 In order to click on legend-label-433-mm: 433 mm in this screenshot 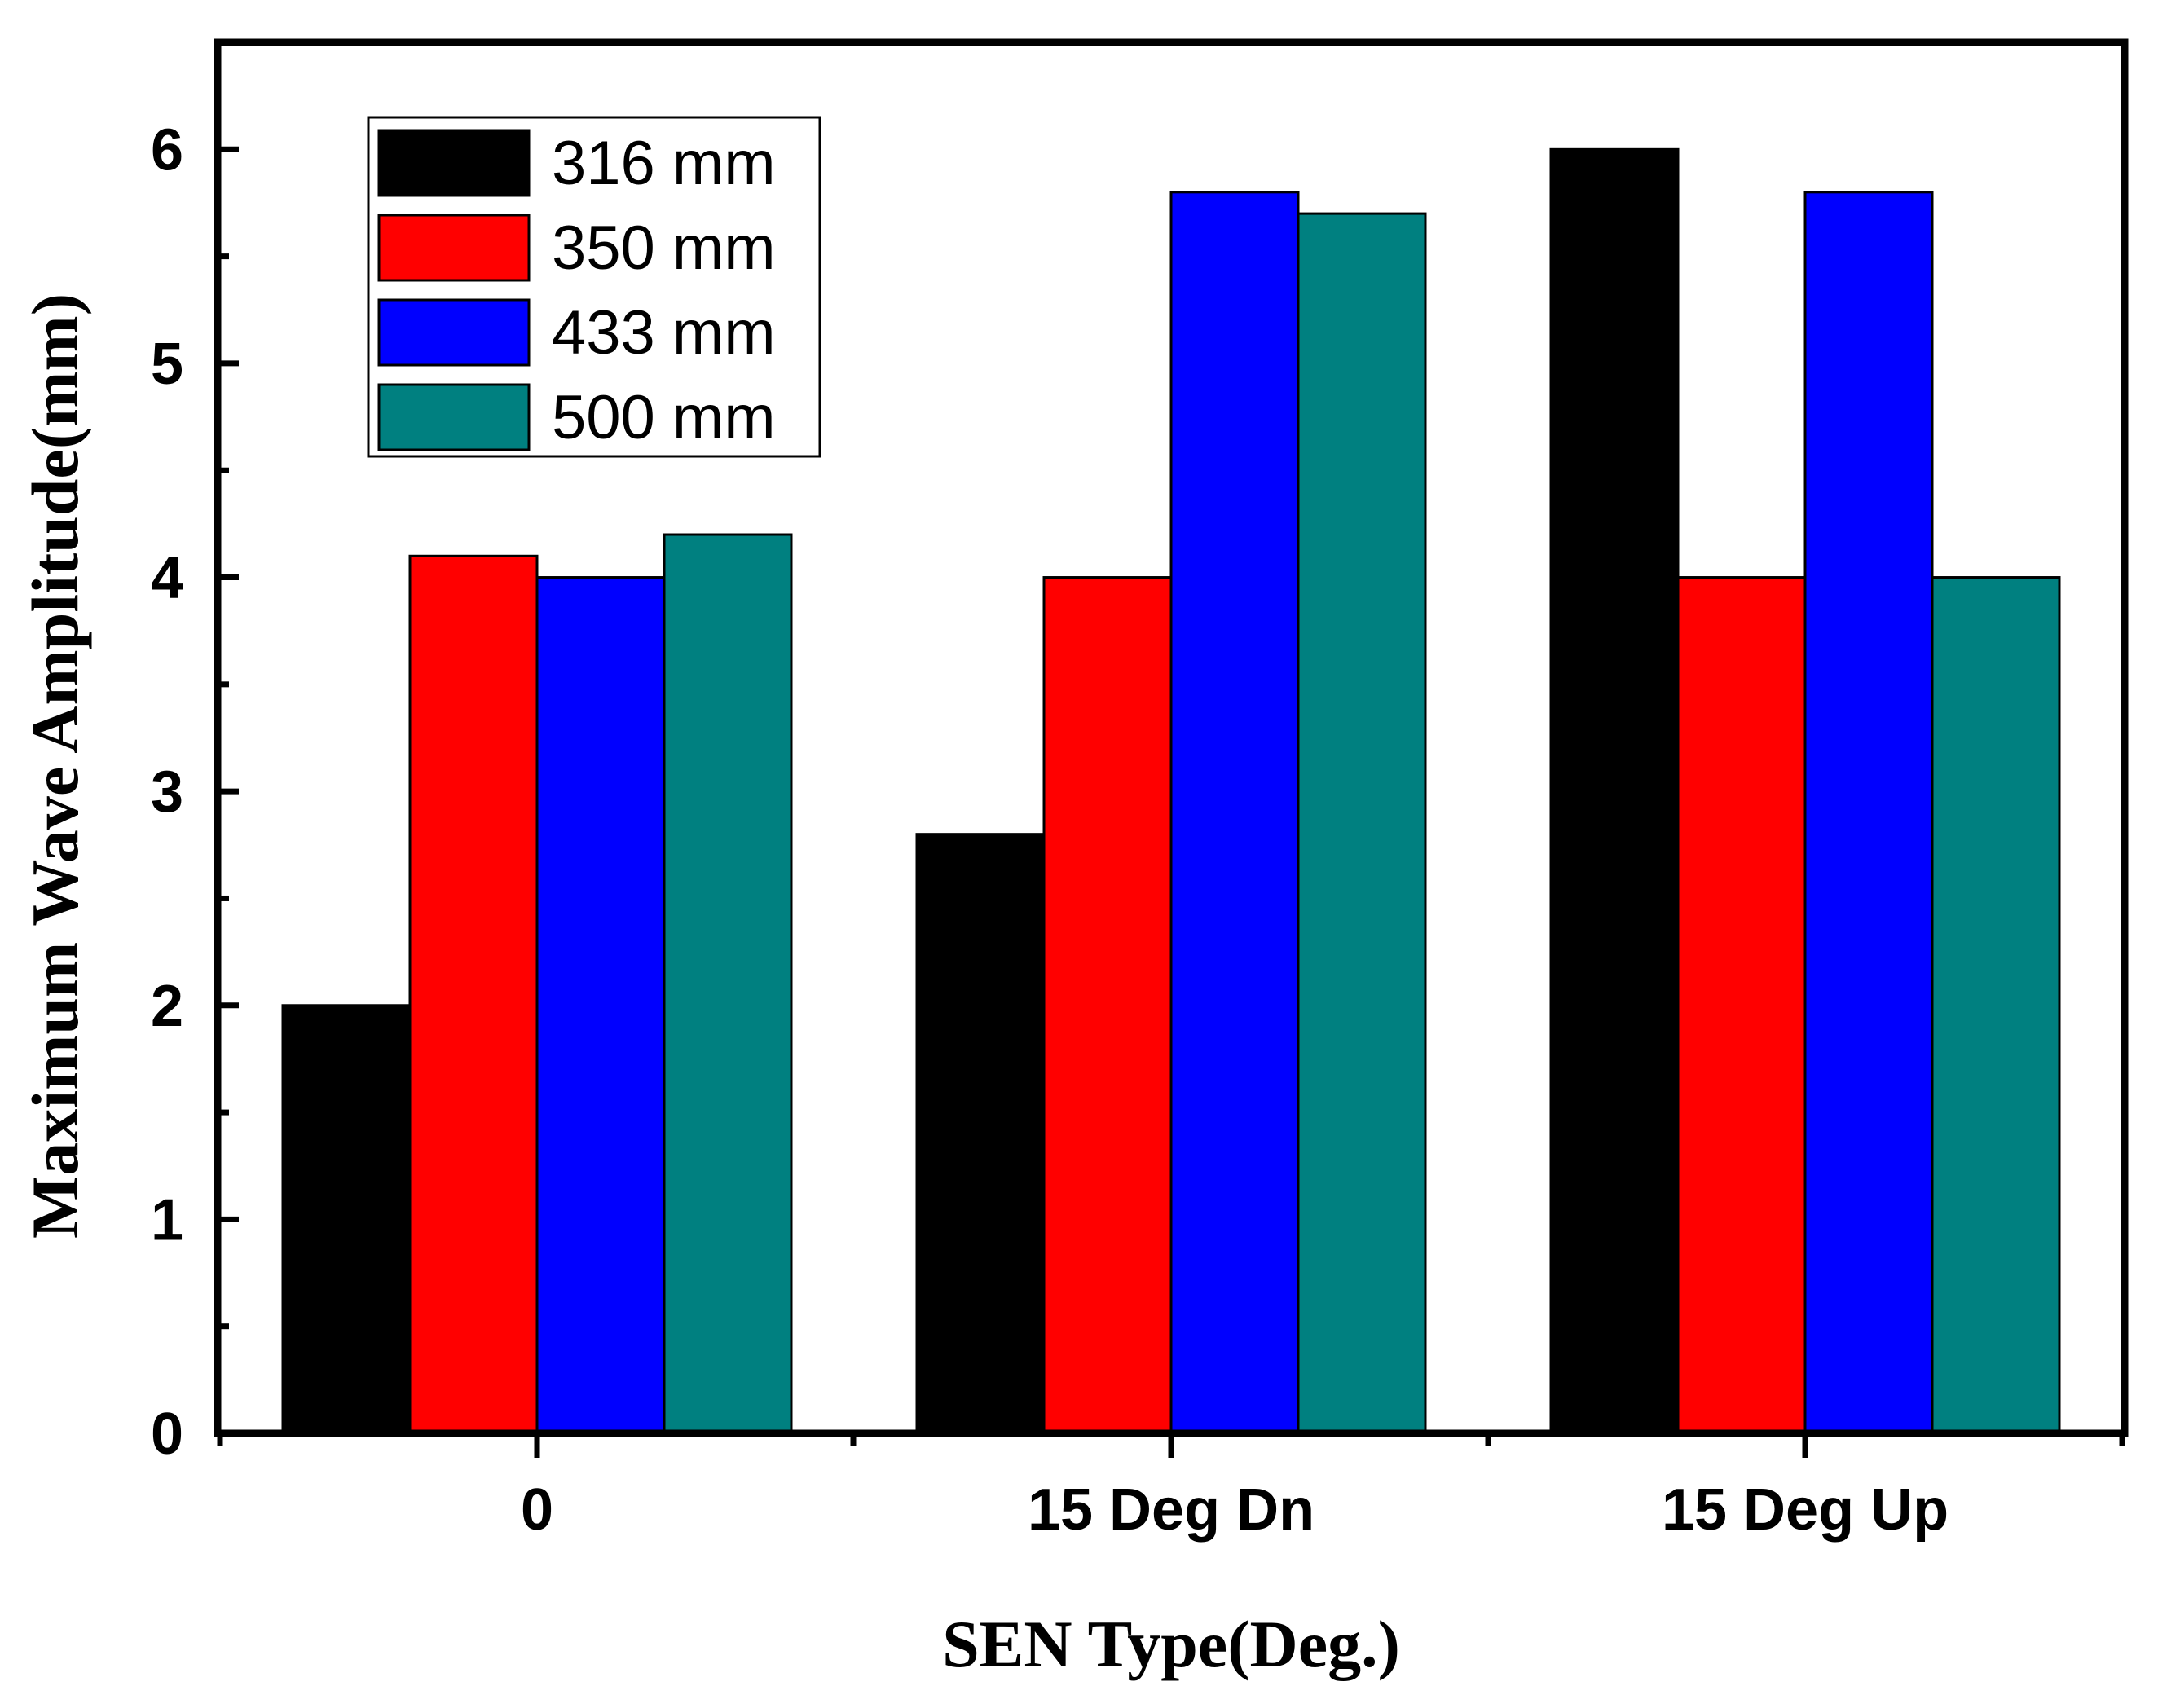, I will do `click(664, 333)`.